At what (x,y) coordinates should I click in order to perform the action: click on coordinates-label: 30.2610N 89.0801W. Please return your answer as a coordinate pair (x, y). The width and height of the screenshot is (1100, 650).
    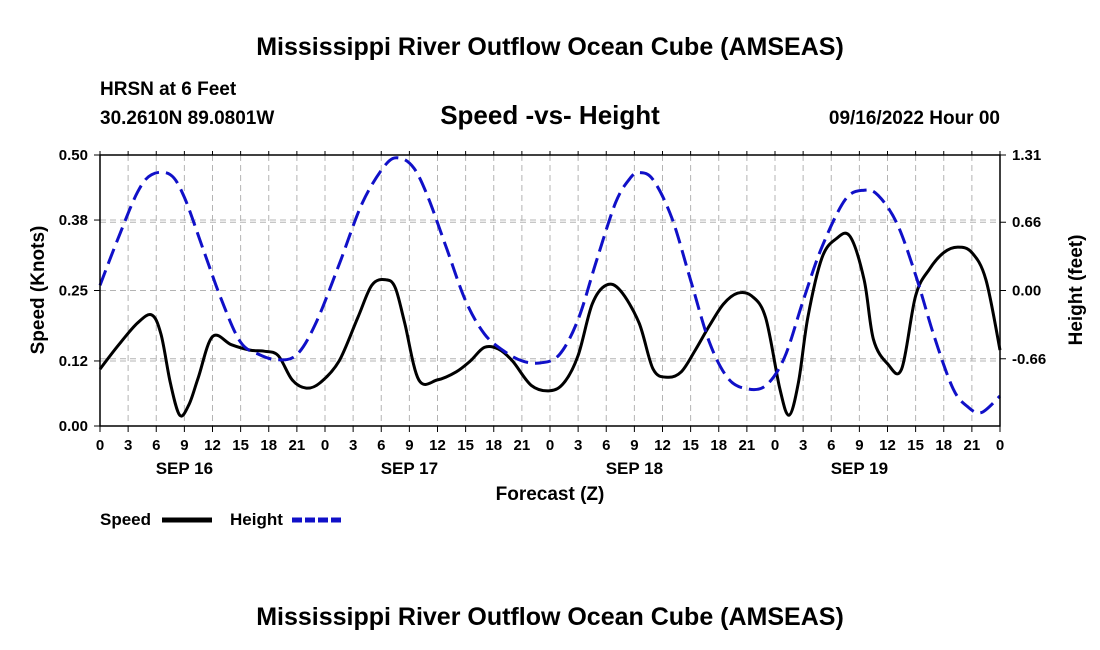
    Looking at the image, I should click on (187, 118).